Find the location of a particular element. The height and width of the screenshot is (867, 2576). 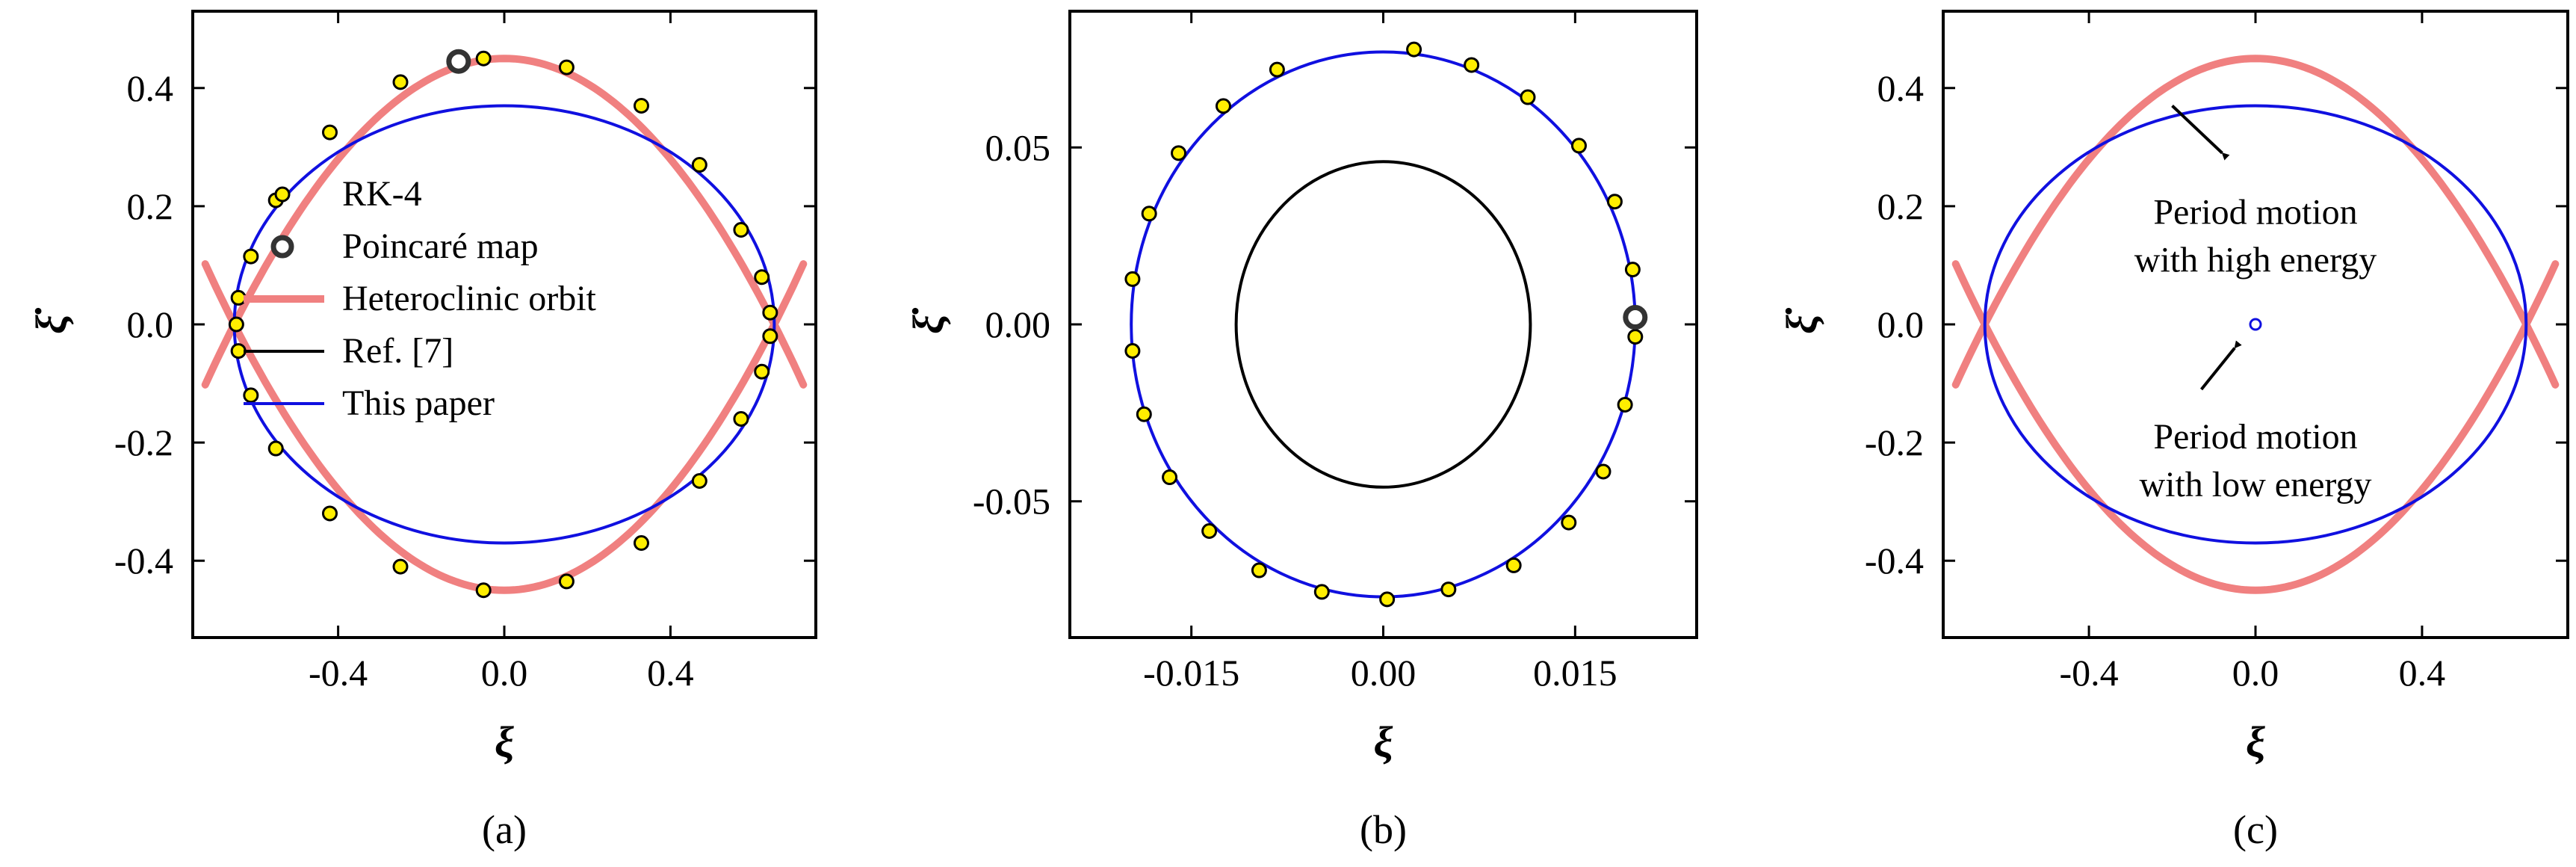

x-tick-label: 0.015 is located at coordinates (1575, 673).